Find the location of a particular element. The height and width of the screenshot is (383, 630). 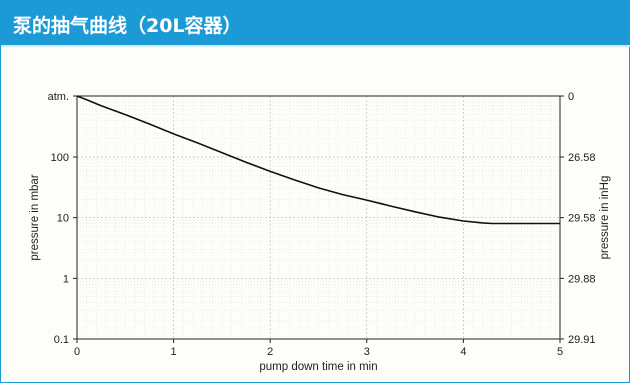

y-right-tick-label: 0 is located at coordinates (571, 97).